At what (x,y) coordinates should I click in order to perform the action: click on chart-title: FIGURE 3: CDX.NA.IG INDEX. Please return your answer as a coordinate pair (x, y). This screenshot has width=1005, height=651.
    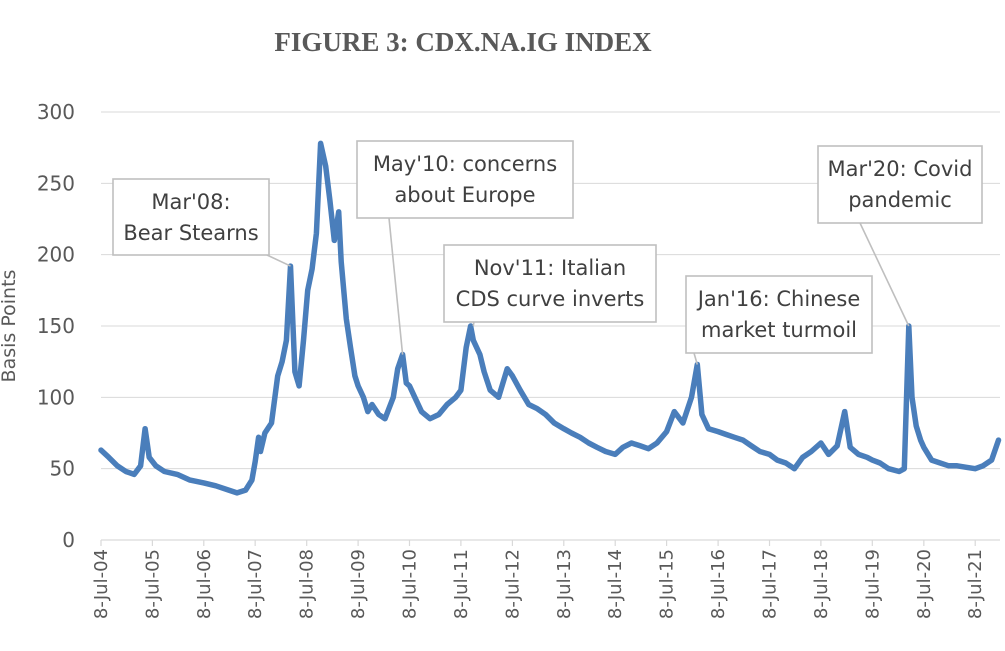
    Looking at the image, I should click on (463, 42).